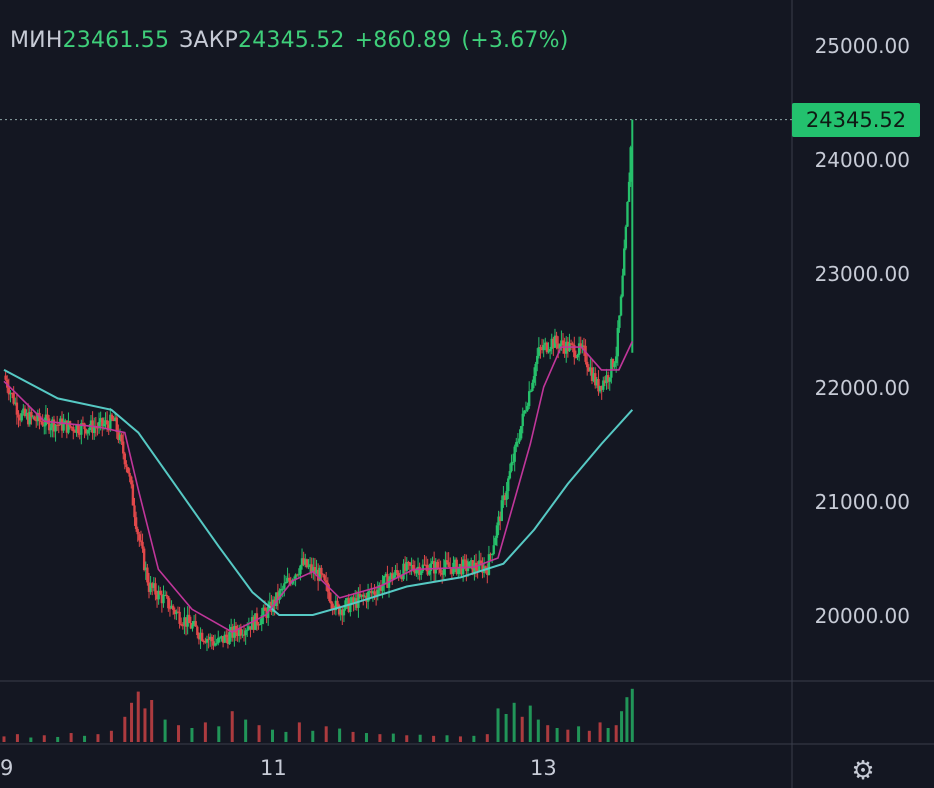 The image size is (934, 788). What do you see at coordinates (403, 40) in the screenshot?
I see `change-value: +860.89` at bounding box center [403, 40].